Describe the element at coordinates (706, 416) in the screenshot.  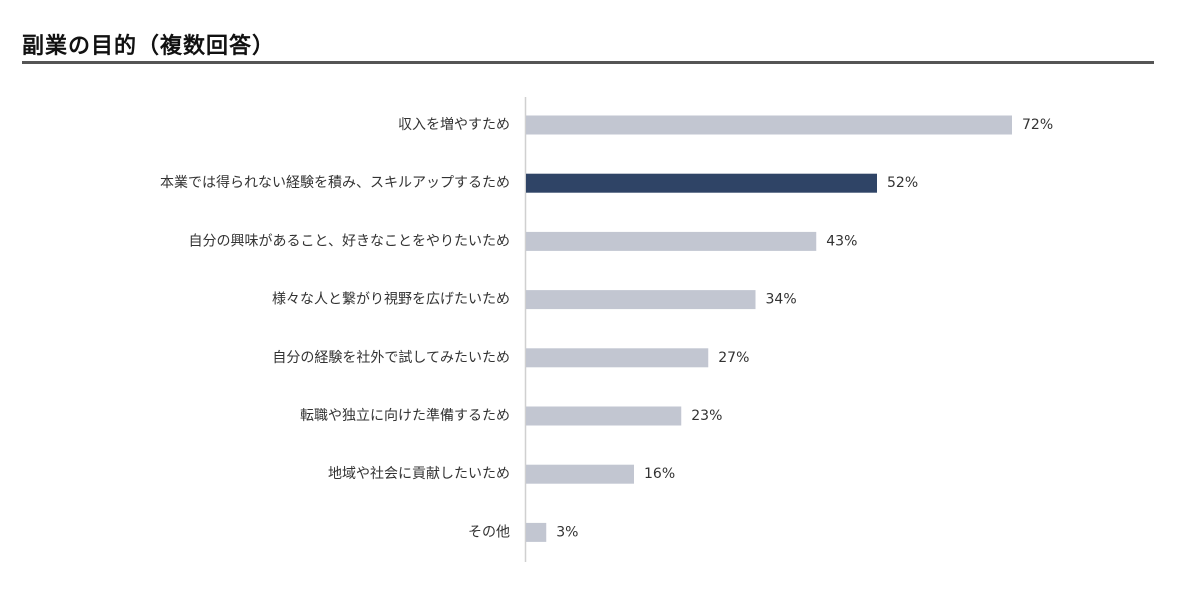
I see `value-label: 23%` at that location.